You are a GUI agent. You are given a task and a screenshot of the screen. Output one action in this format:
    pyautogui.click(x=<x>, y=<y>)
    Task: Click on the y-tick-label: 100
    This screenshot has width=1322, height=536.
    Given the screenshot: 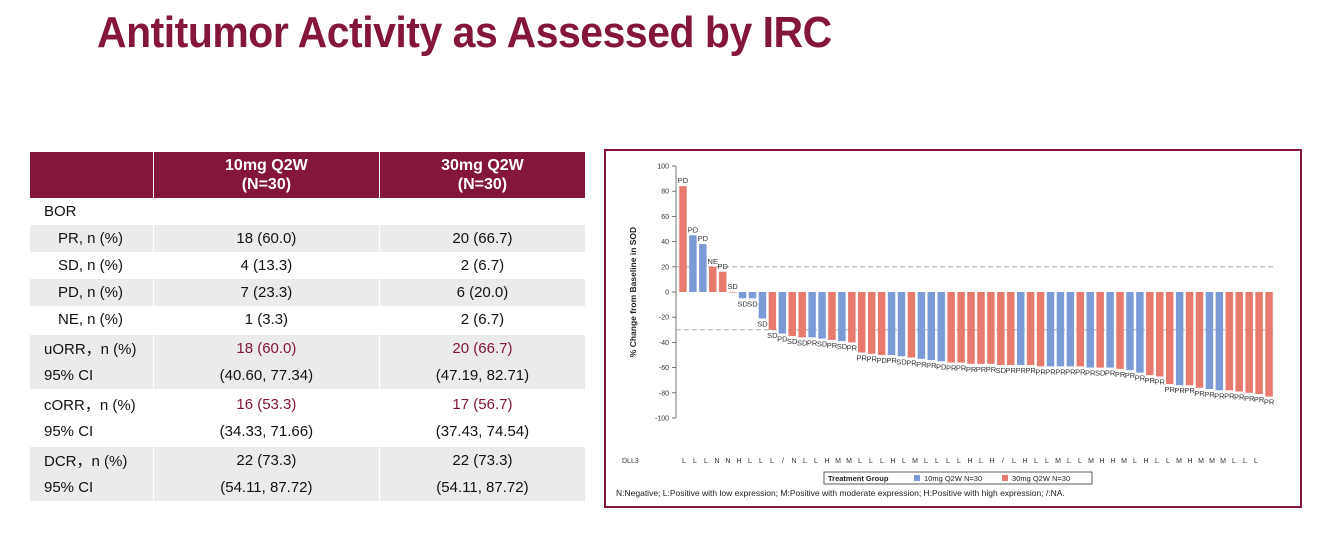 What is the action you would take?
    pyautogui.click(x=663, y=167)
    